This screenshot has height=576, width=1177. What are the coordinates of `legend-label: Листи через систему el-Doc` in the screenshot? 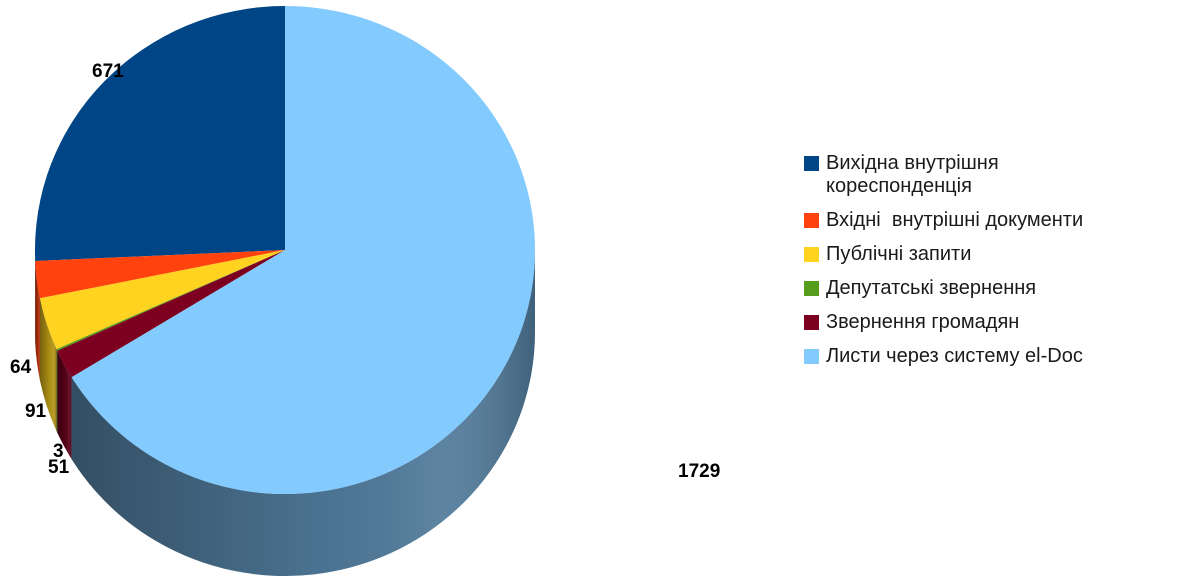 It's located at (954, 356).